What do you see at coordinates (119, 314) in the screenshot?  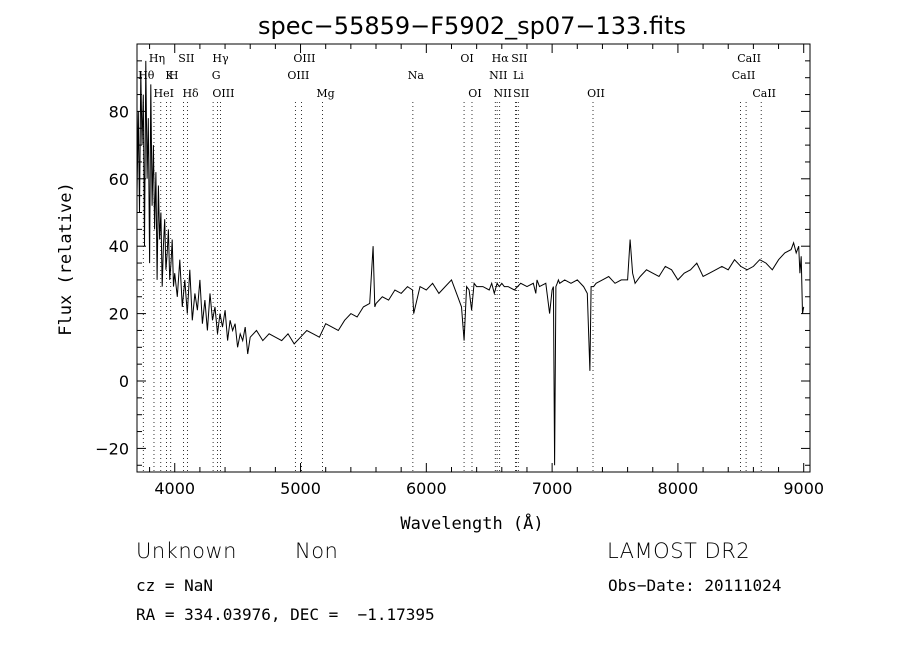 I see `y-tick-label-2: 20` at bounding box center [119, 314].